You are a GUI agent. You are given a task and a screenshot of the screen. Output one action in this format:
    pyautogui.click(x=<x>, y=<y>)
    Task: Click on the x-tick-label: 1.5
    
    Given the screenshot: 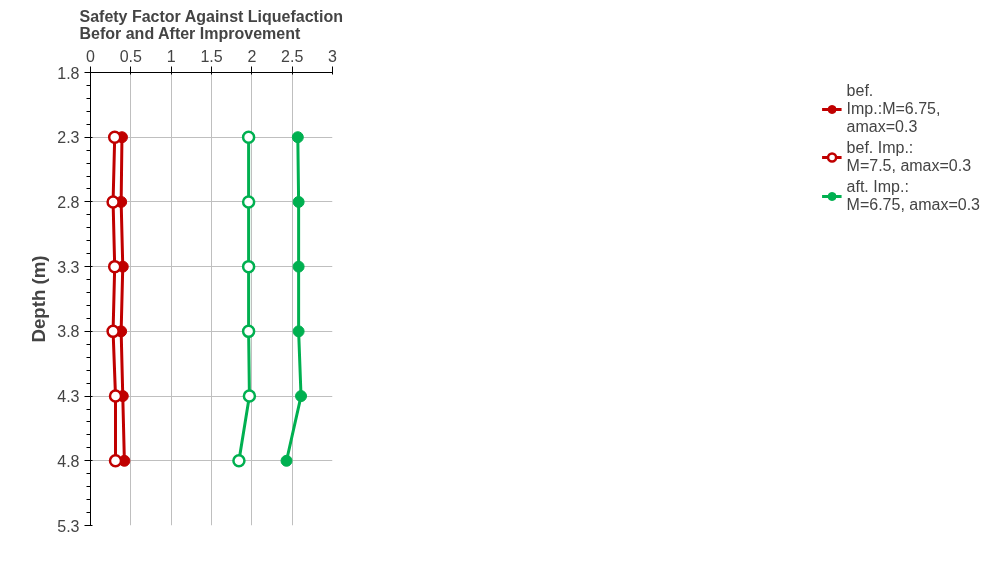 What is the action you would take?
    pyautogui.click(x=211, y=56)
    